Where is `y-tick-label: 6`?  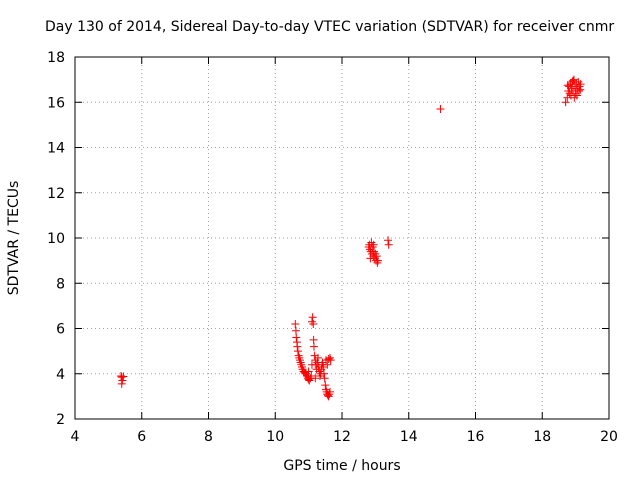
y-tick-label: 6 is located at coordinates (60, 330).